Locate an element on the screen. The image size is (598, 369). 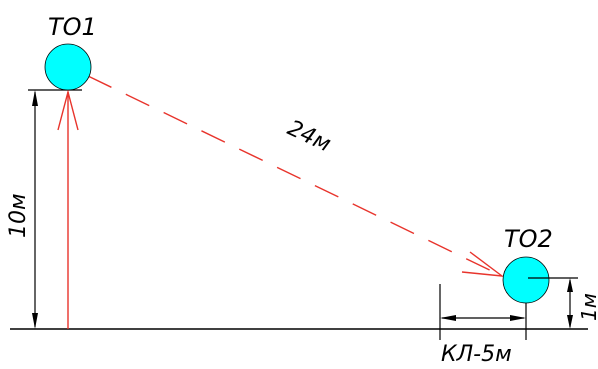
dim-arrow-right-top is located at coordinates (570, 285).